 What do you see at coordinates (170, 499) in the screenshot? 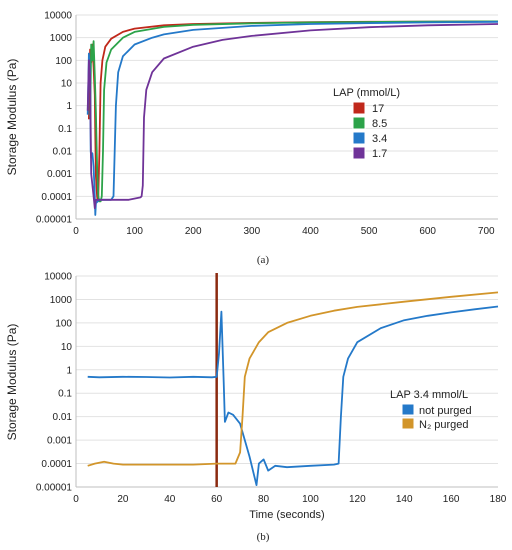
I see `b-x-tick-label: 40` at bounding box center [170, 499].